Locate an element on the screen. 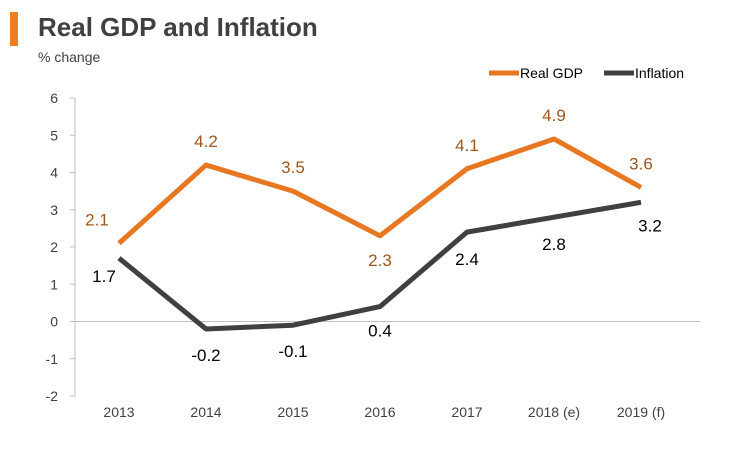  y-axis-unit-label: % change is located at coordinates (69, 57).